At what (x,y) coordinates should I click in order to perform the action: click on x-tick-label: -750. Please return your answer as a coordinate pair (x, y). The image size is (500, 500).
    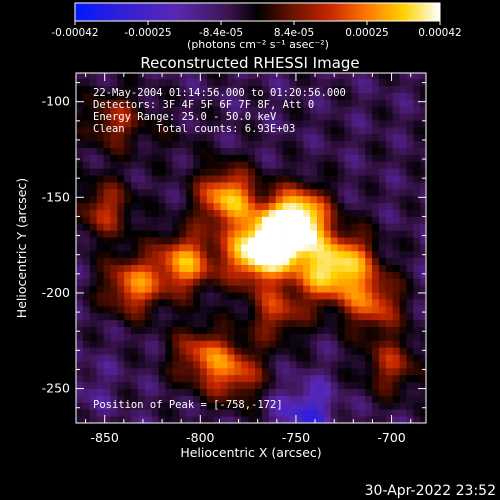
    Looking at the image, I should click on (296, 437).